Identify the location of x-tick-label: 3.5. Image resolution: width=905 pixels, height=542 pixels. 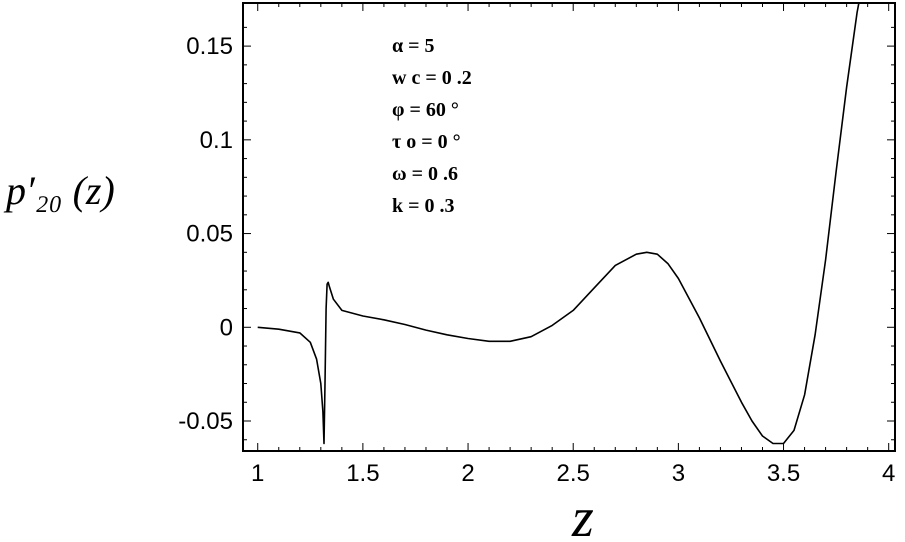
(783, 473).